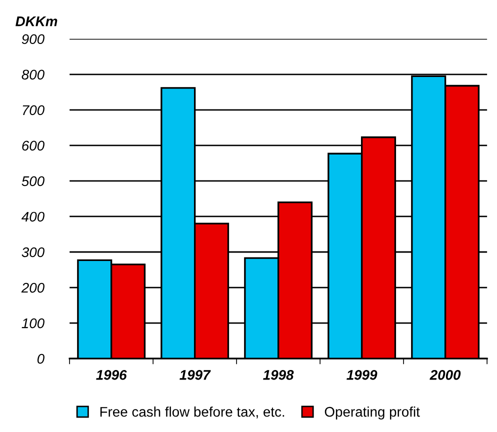  I want to click on y-tick-label: 900, so click(33, 39).